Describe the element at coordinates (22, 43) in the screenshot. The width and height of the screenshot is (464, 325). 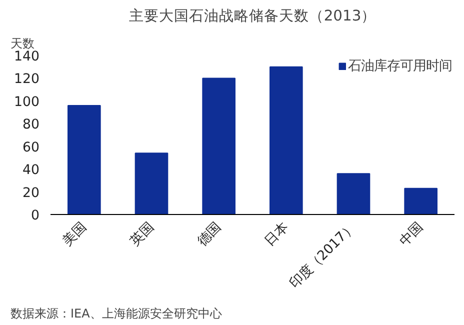
I see `y-axis-title: 天数` at that location.